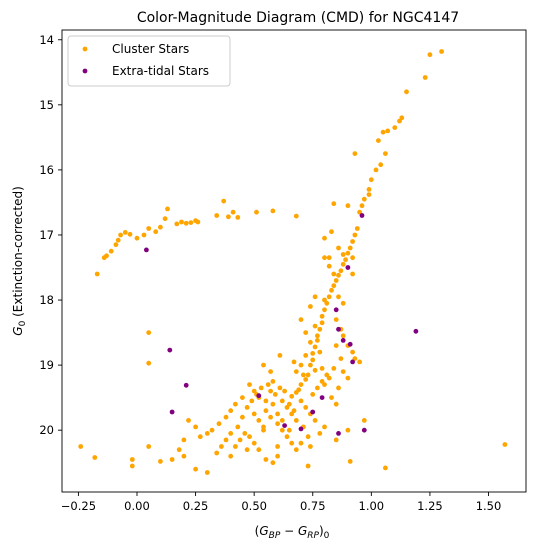 Image resolution: width=535 pixels, height=549 pixels. What do you see at coordinates (46, 365) in the screenshot?
I see `y-tick-label: 19` at bounding box center [46, 365].